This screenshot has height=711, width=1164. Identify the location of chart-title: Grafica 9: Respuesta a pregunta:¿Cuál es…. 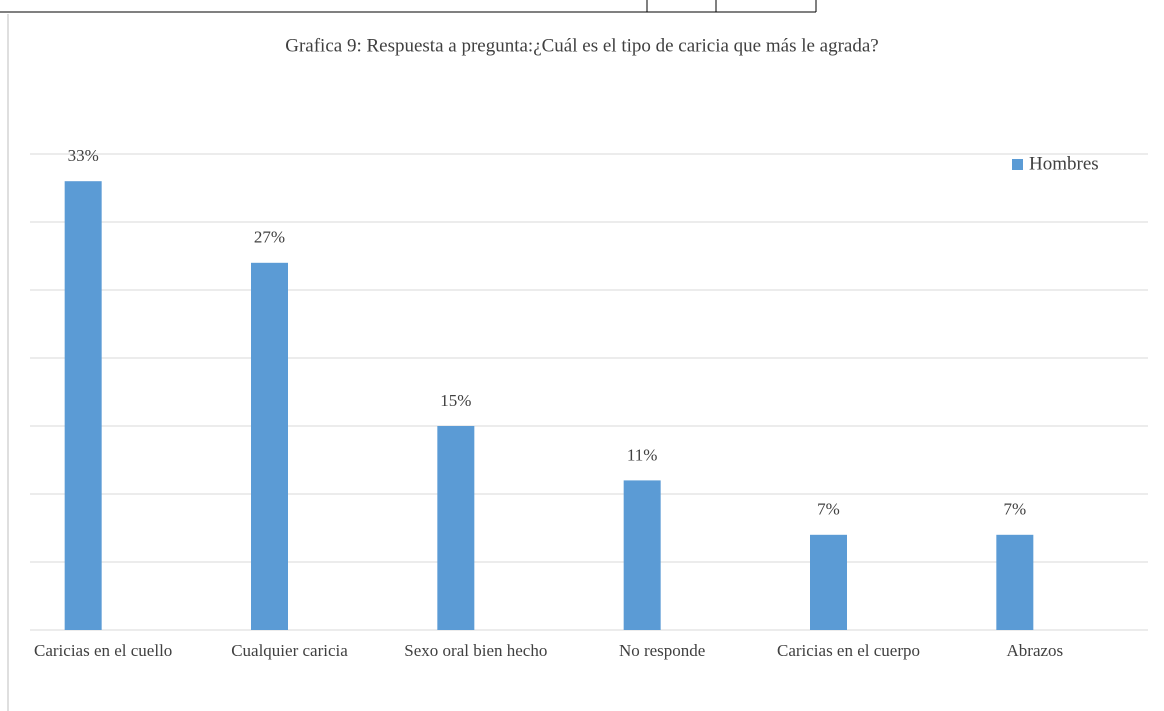
(581, 45).